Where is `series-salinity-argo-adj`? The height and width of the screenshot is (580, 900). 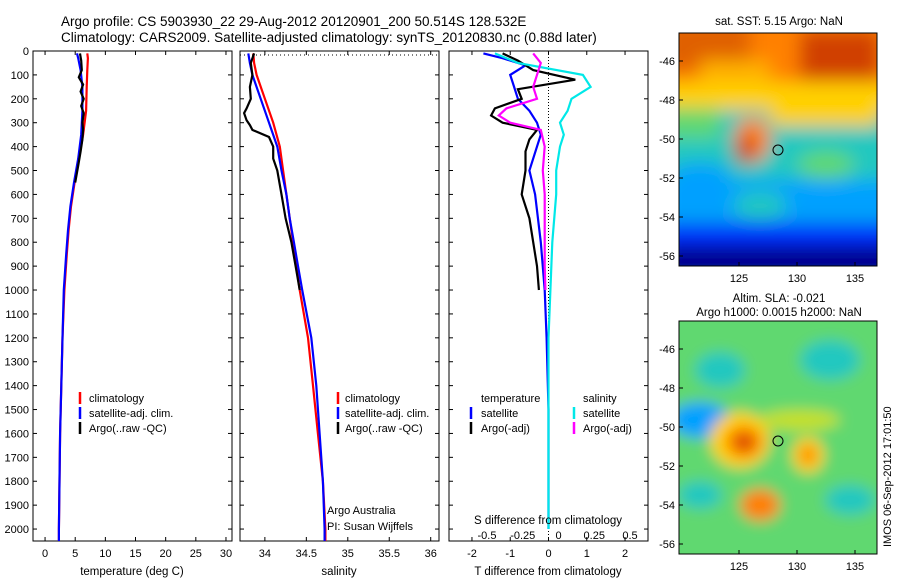
series-salinity-argo-adj is located at coordinates (522, 171).